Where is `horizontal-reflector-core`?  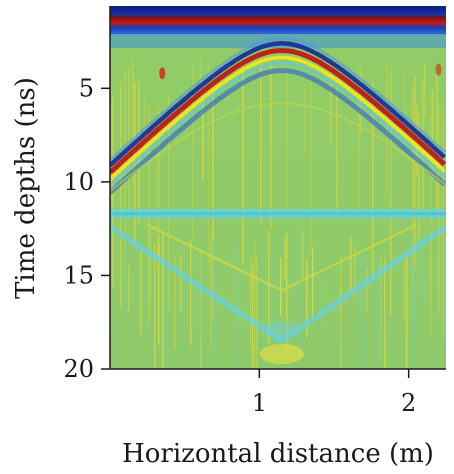 horizontal-reflector-core is located at coordinates (278, 214).